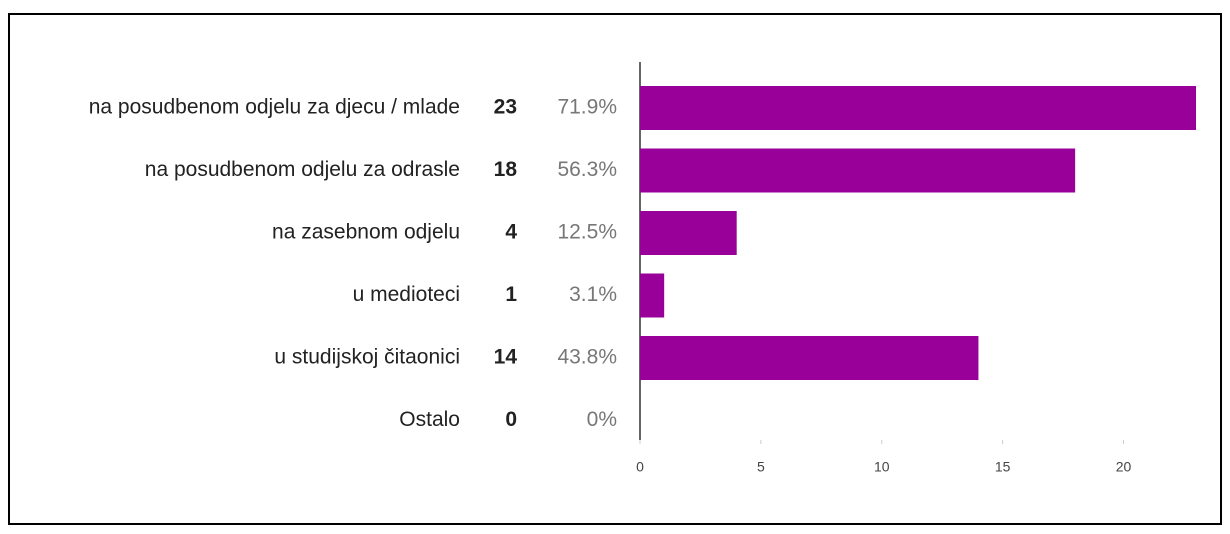 The image size is (1230, 534). What do you see at coordinates (511, 419) in the screenshot?
I see `count-label: 0` at bounding box center [511, 419].